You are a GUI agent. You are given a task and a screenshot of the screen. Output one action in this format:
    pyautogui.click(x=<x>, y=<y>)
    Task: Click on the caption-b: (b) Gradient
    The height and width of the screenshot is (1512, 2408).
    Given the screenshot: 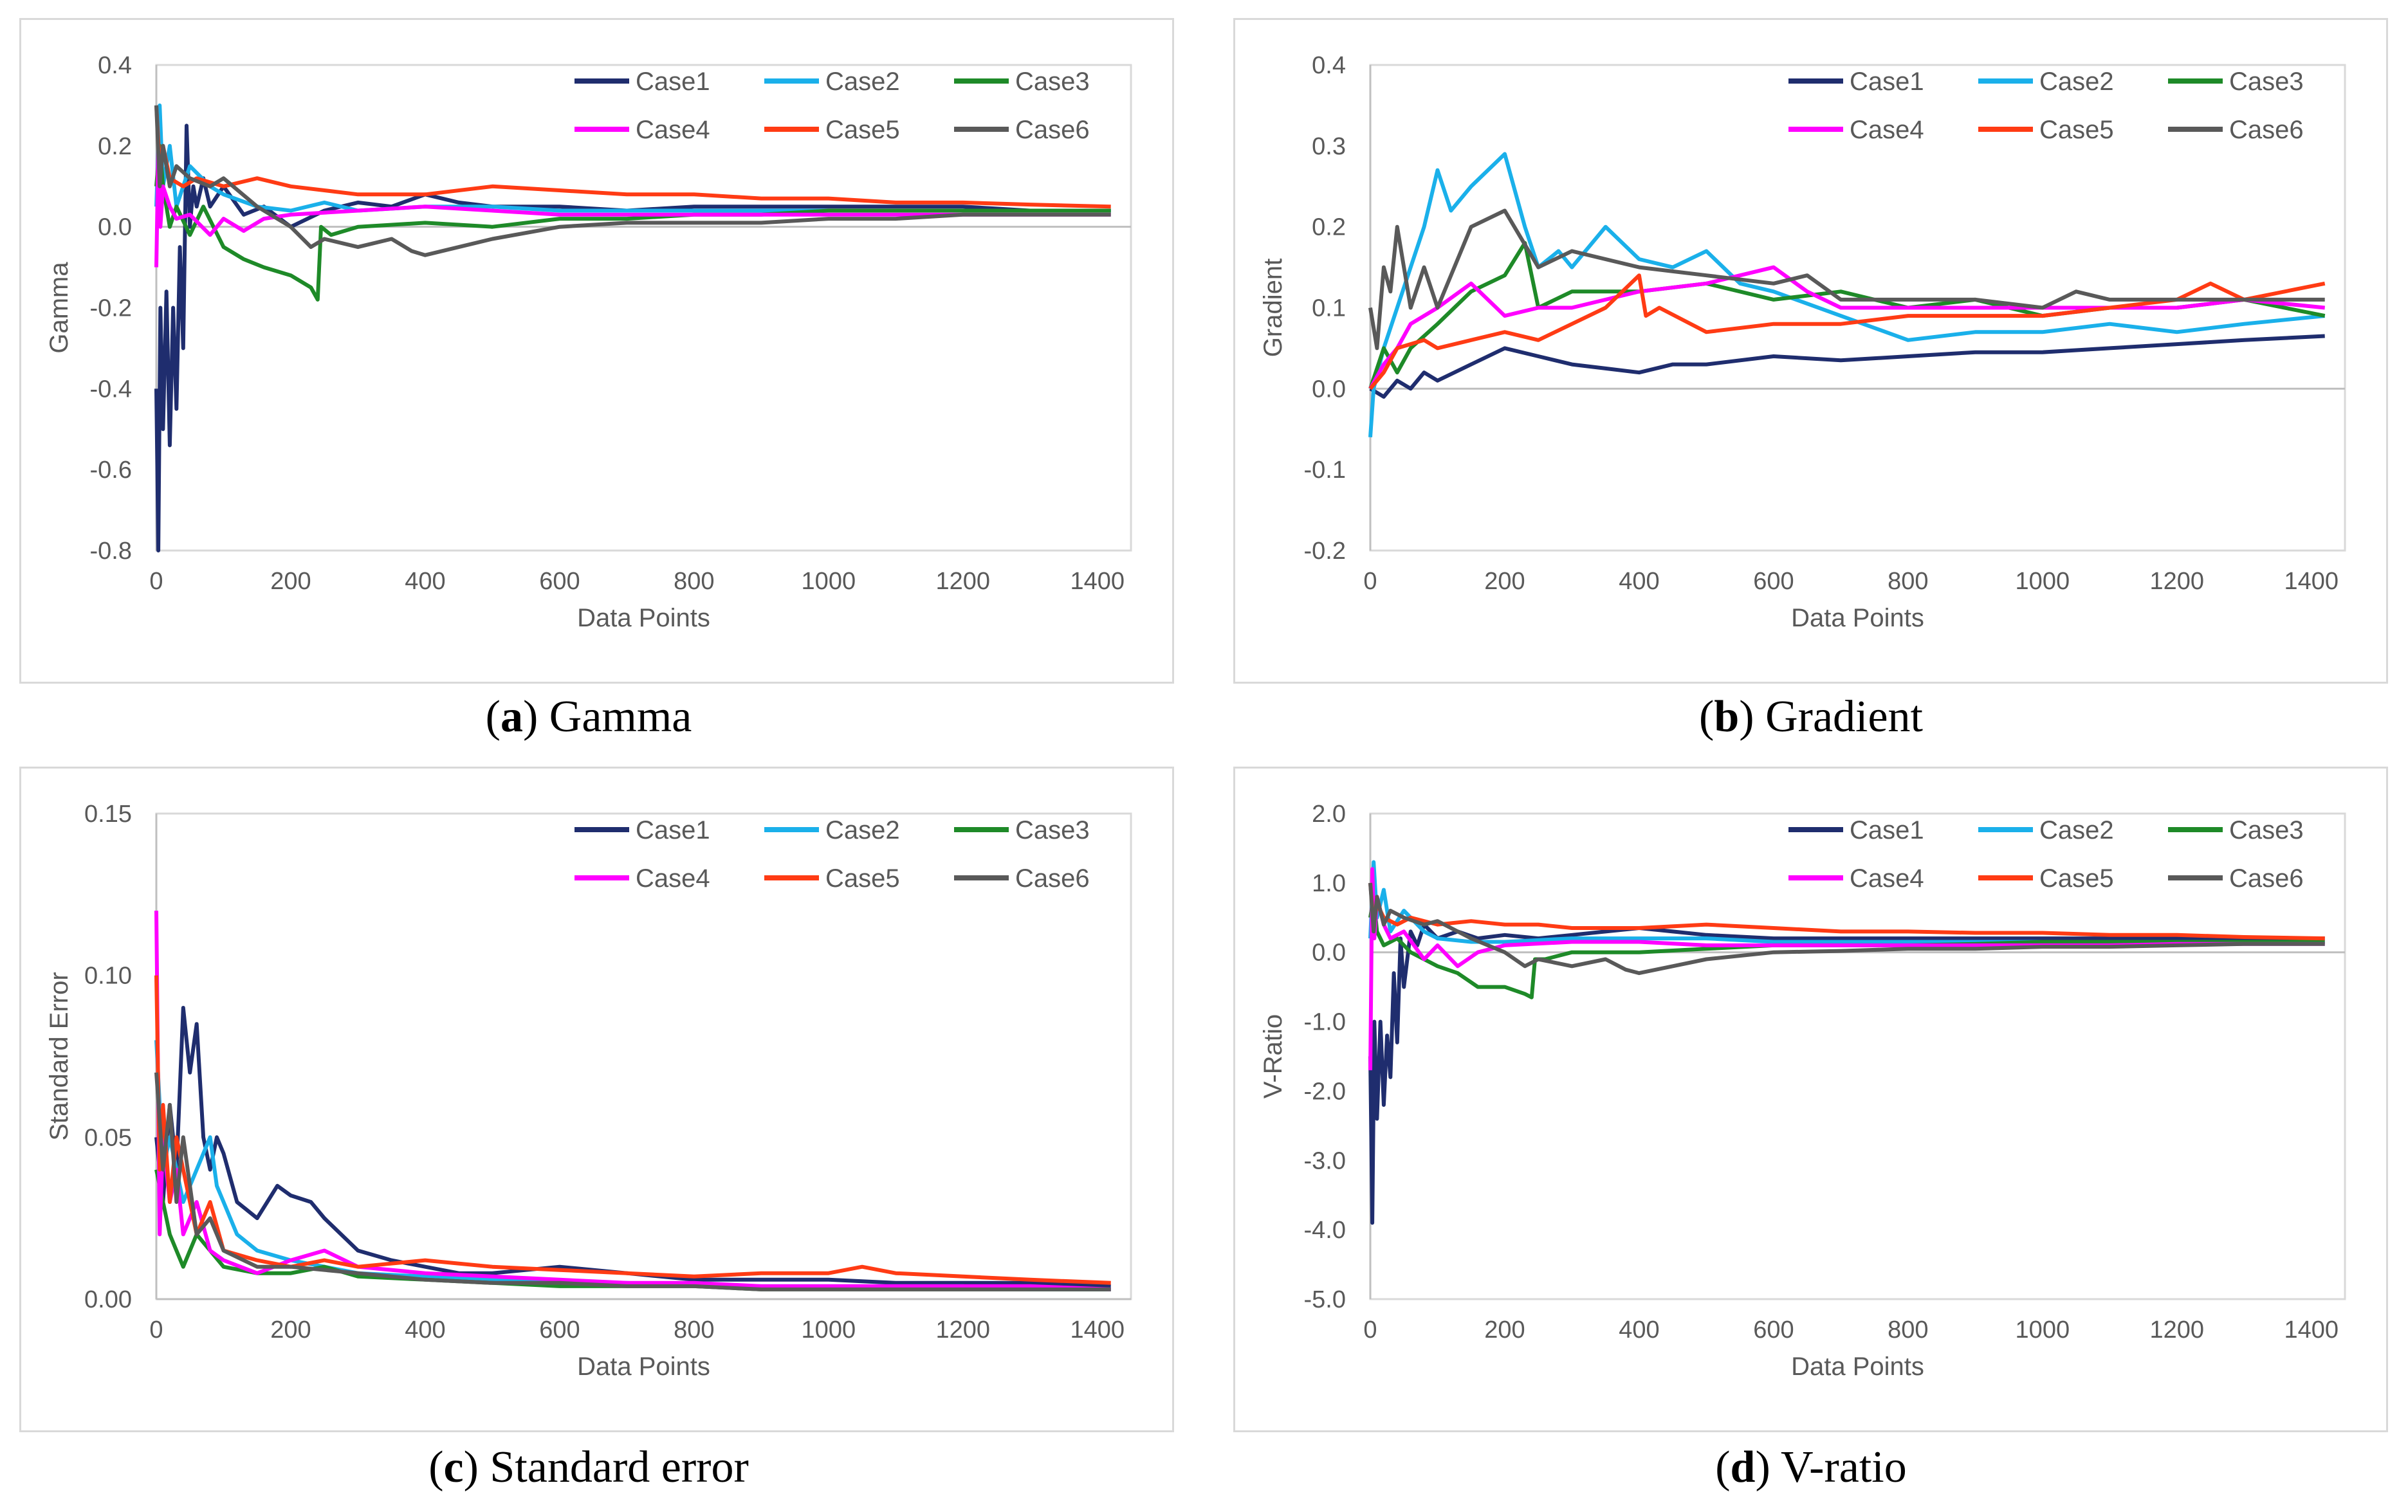 What is the action you would take?
    pyautogui.click(x=1811, y=717)
    